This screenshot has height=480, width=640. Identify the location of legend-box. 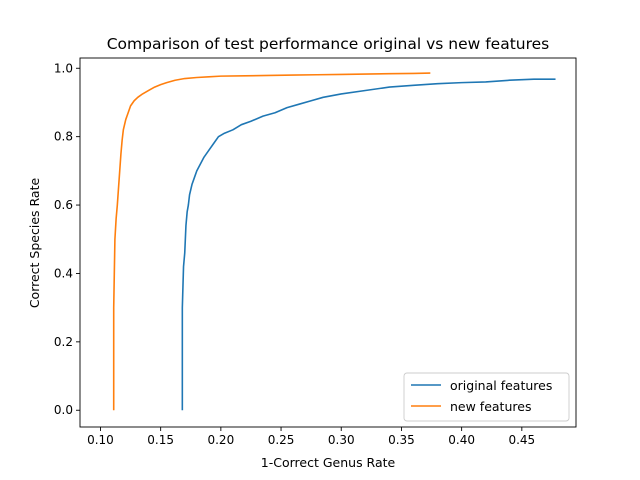
(486, 397).